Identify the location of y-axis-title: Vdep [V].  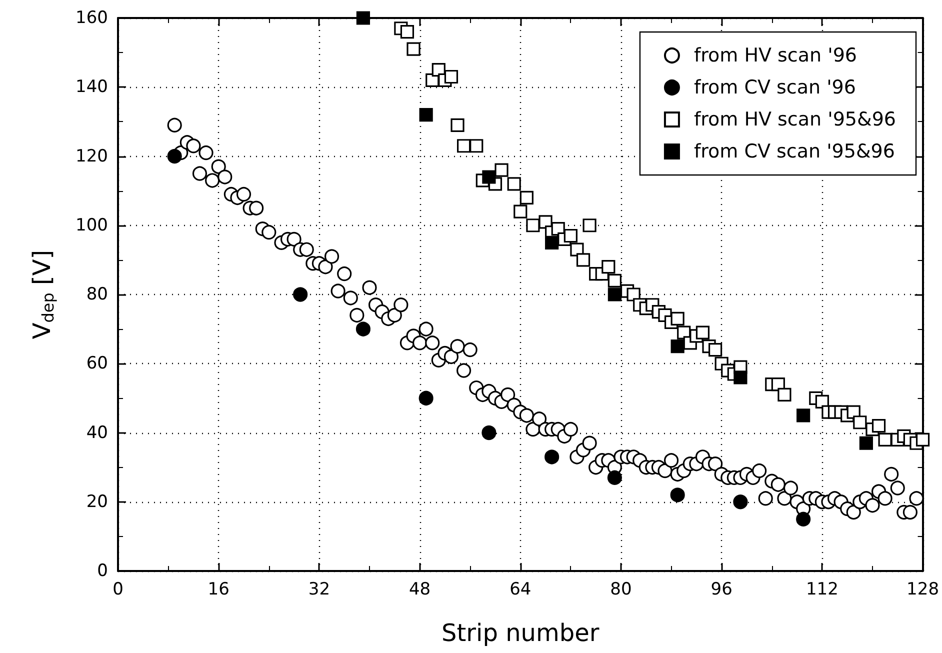
(43, 295).